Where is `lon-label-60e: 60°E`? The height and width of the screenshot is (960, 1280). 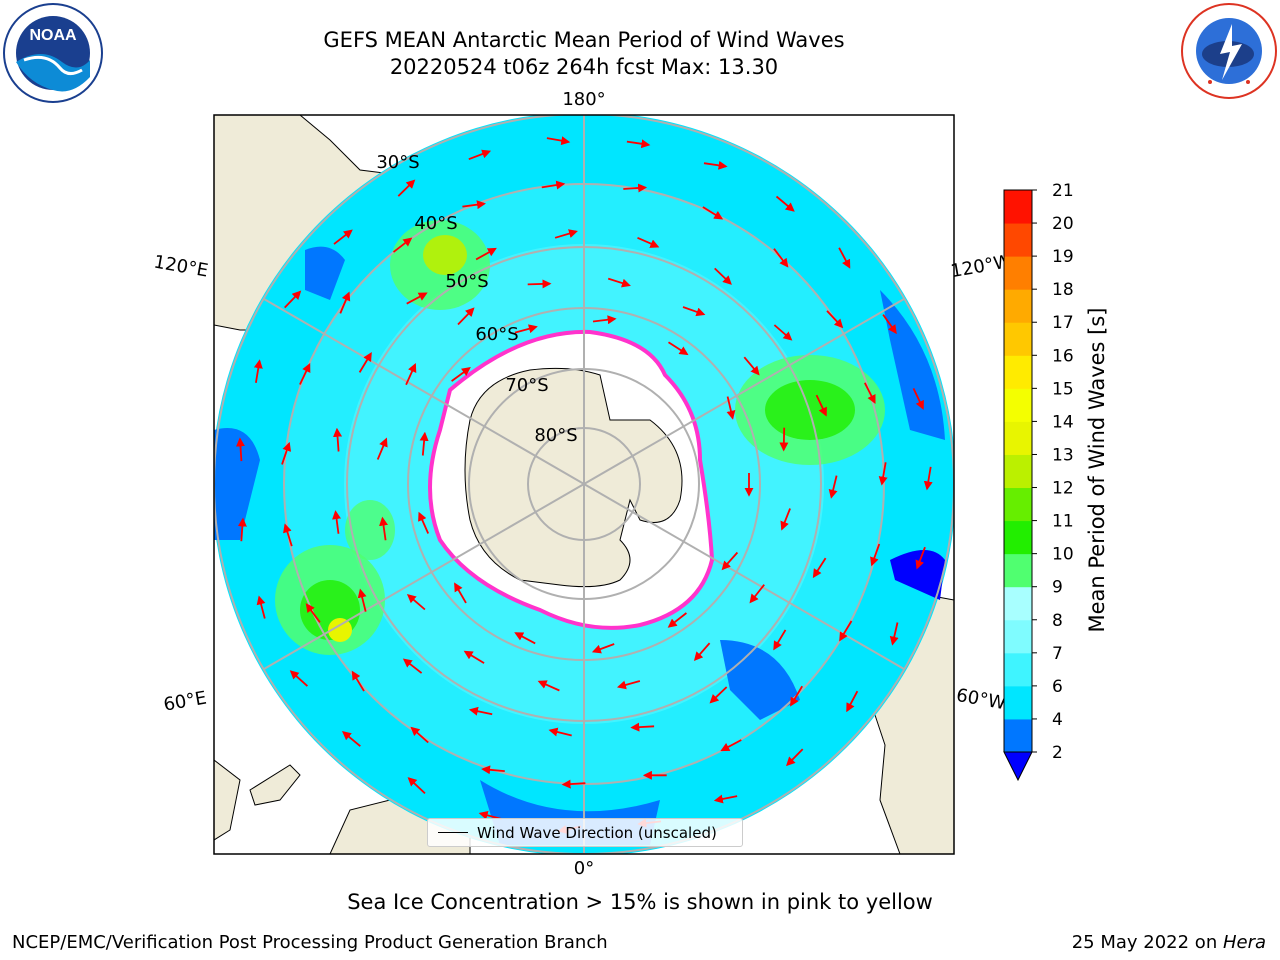
lon-label-60e: 60°E is located at coordinates (185, 701).